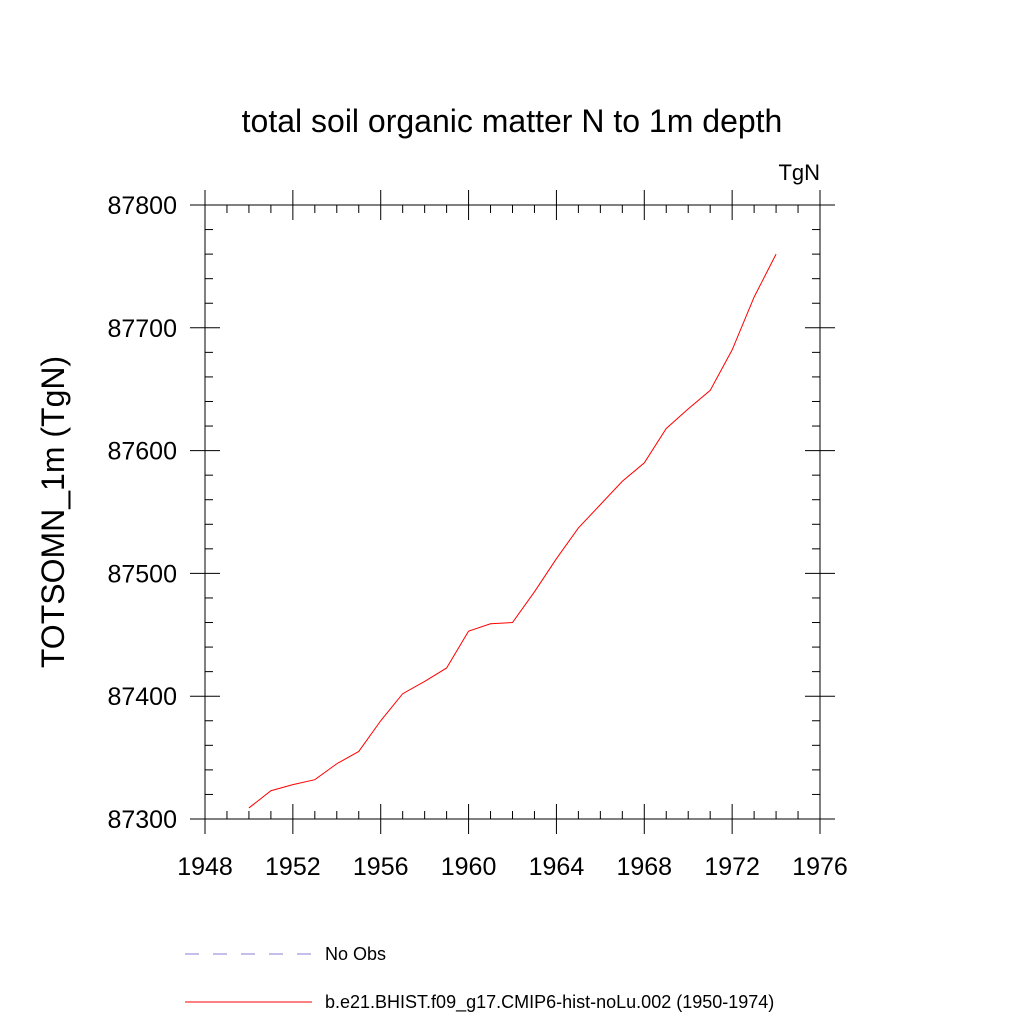 The width and height of the screenshot is (1024, 1024). What do you see at coordinates (142, 206) in the screenshot?
I see `y-tick-label: 87800` at bounding box center [142, 206].